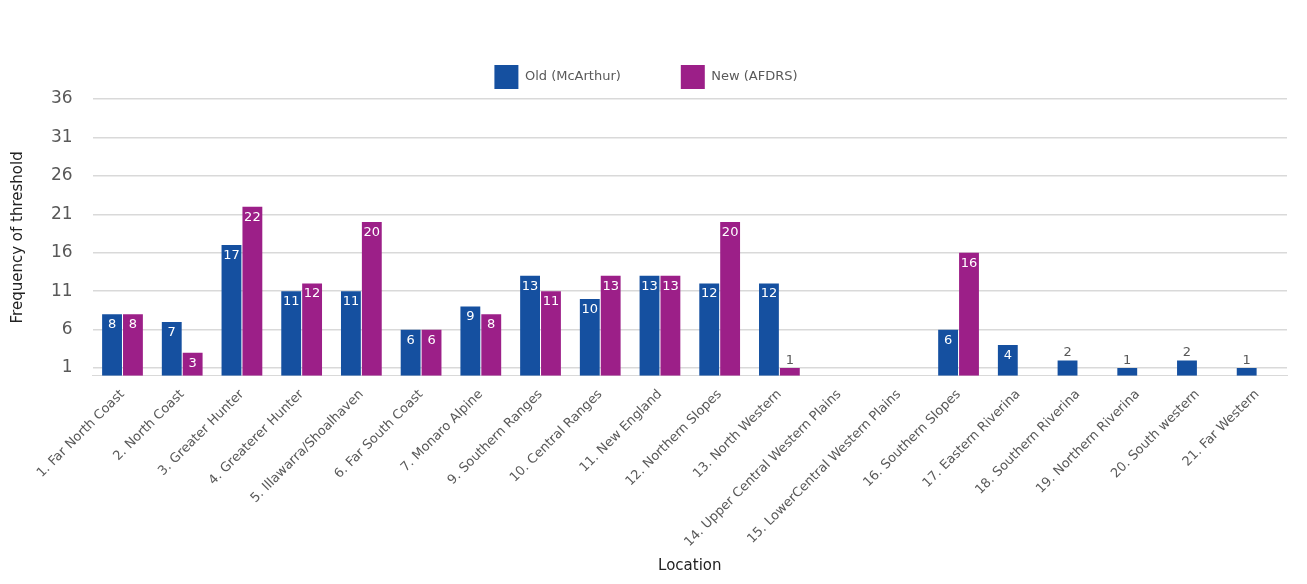 This screenshot has height=584, width=1307. Describe the element at coordinates (61, 212) in the screenshot. I see `y-tick-label: 21` at that location.